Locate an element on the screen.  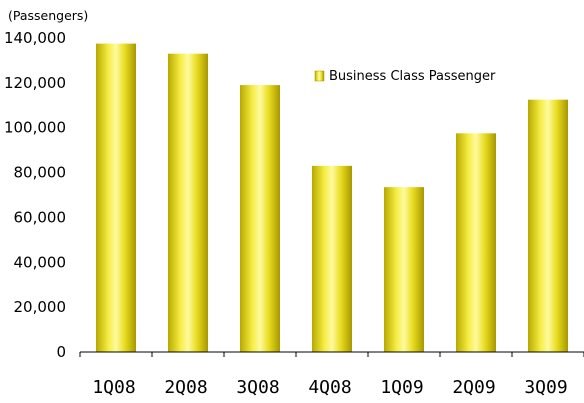
bar-1q08 is located at coordinates (116, 197).